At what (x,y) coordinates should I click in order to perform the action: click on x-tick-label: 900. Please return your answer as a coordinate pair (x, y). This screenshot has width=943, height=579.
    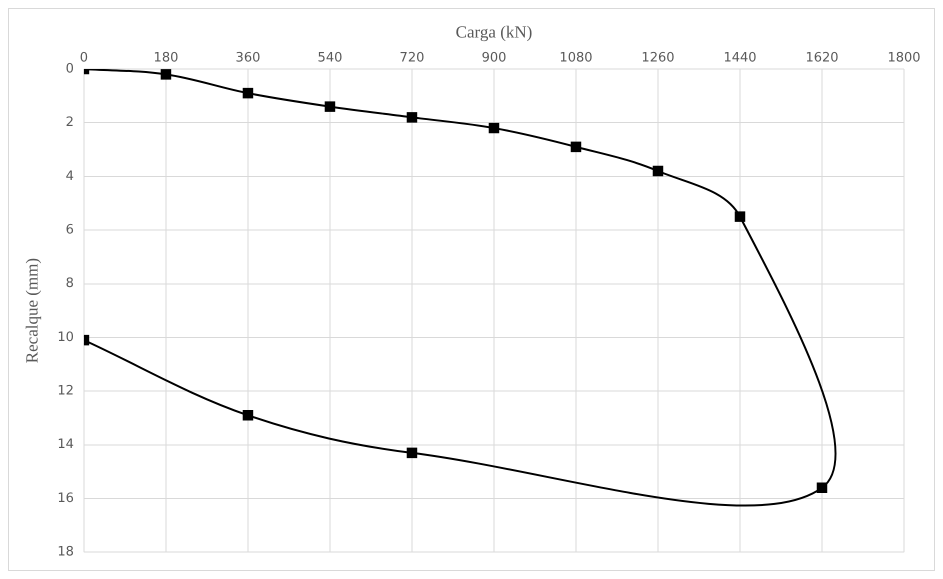
    Looking at the image, I should click on (494, 58).